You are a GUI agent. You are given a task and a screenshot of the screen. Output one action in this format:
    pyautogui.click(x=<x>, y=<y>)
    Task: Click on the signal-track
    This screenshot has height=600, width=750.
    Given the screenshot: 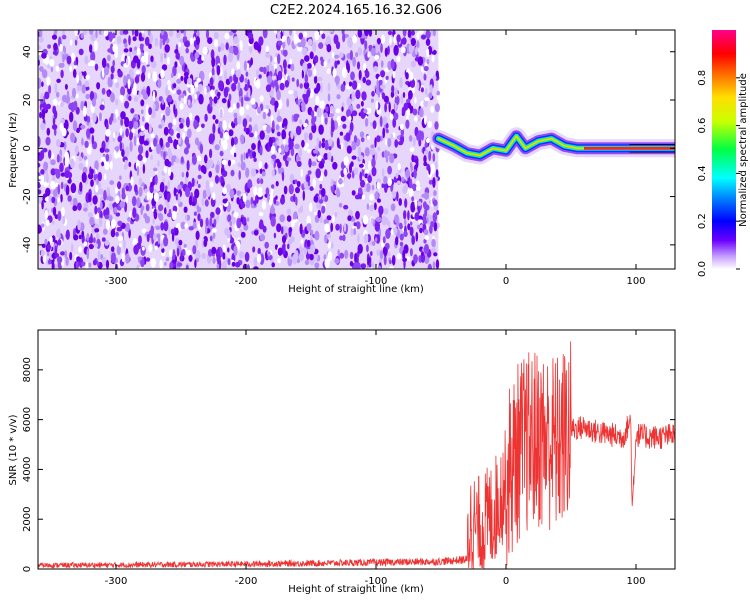 What is the action you would take?
    pyautogui.click(x=552, y=146)
    